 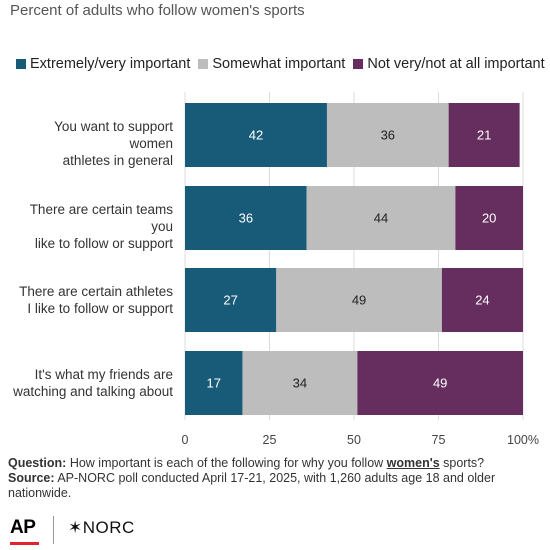 What do you see at coordinates (53, 530) in the screenshot?
I see `logo-divider` at bounding box center [53, 530].